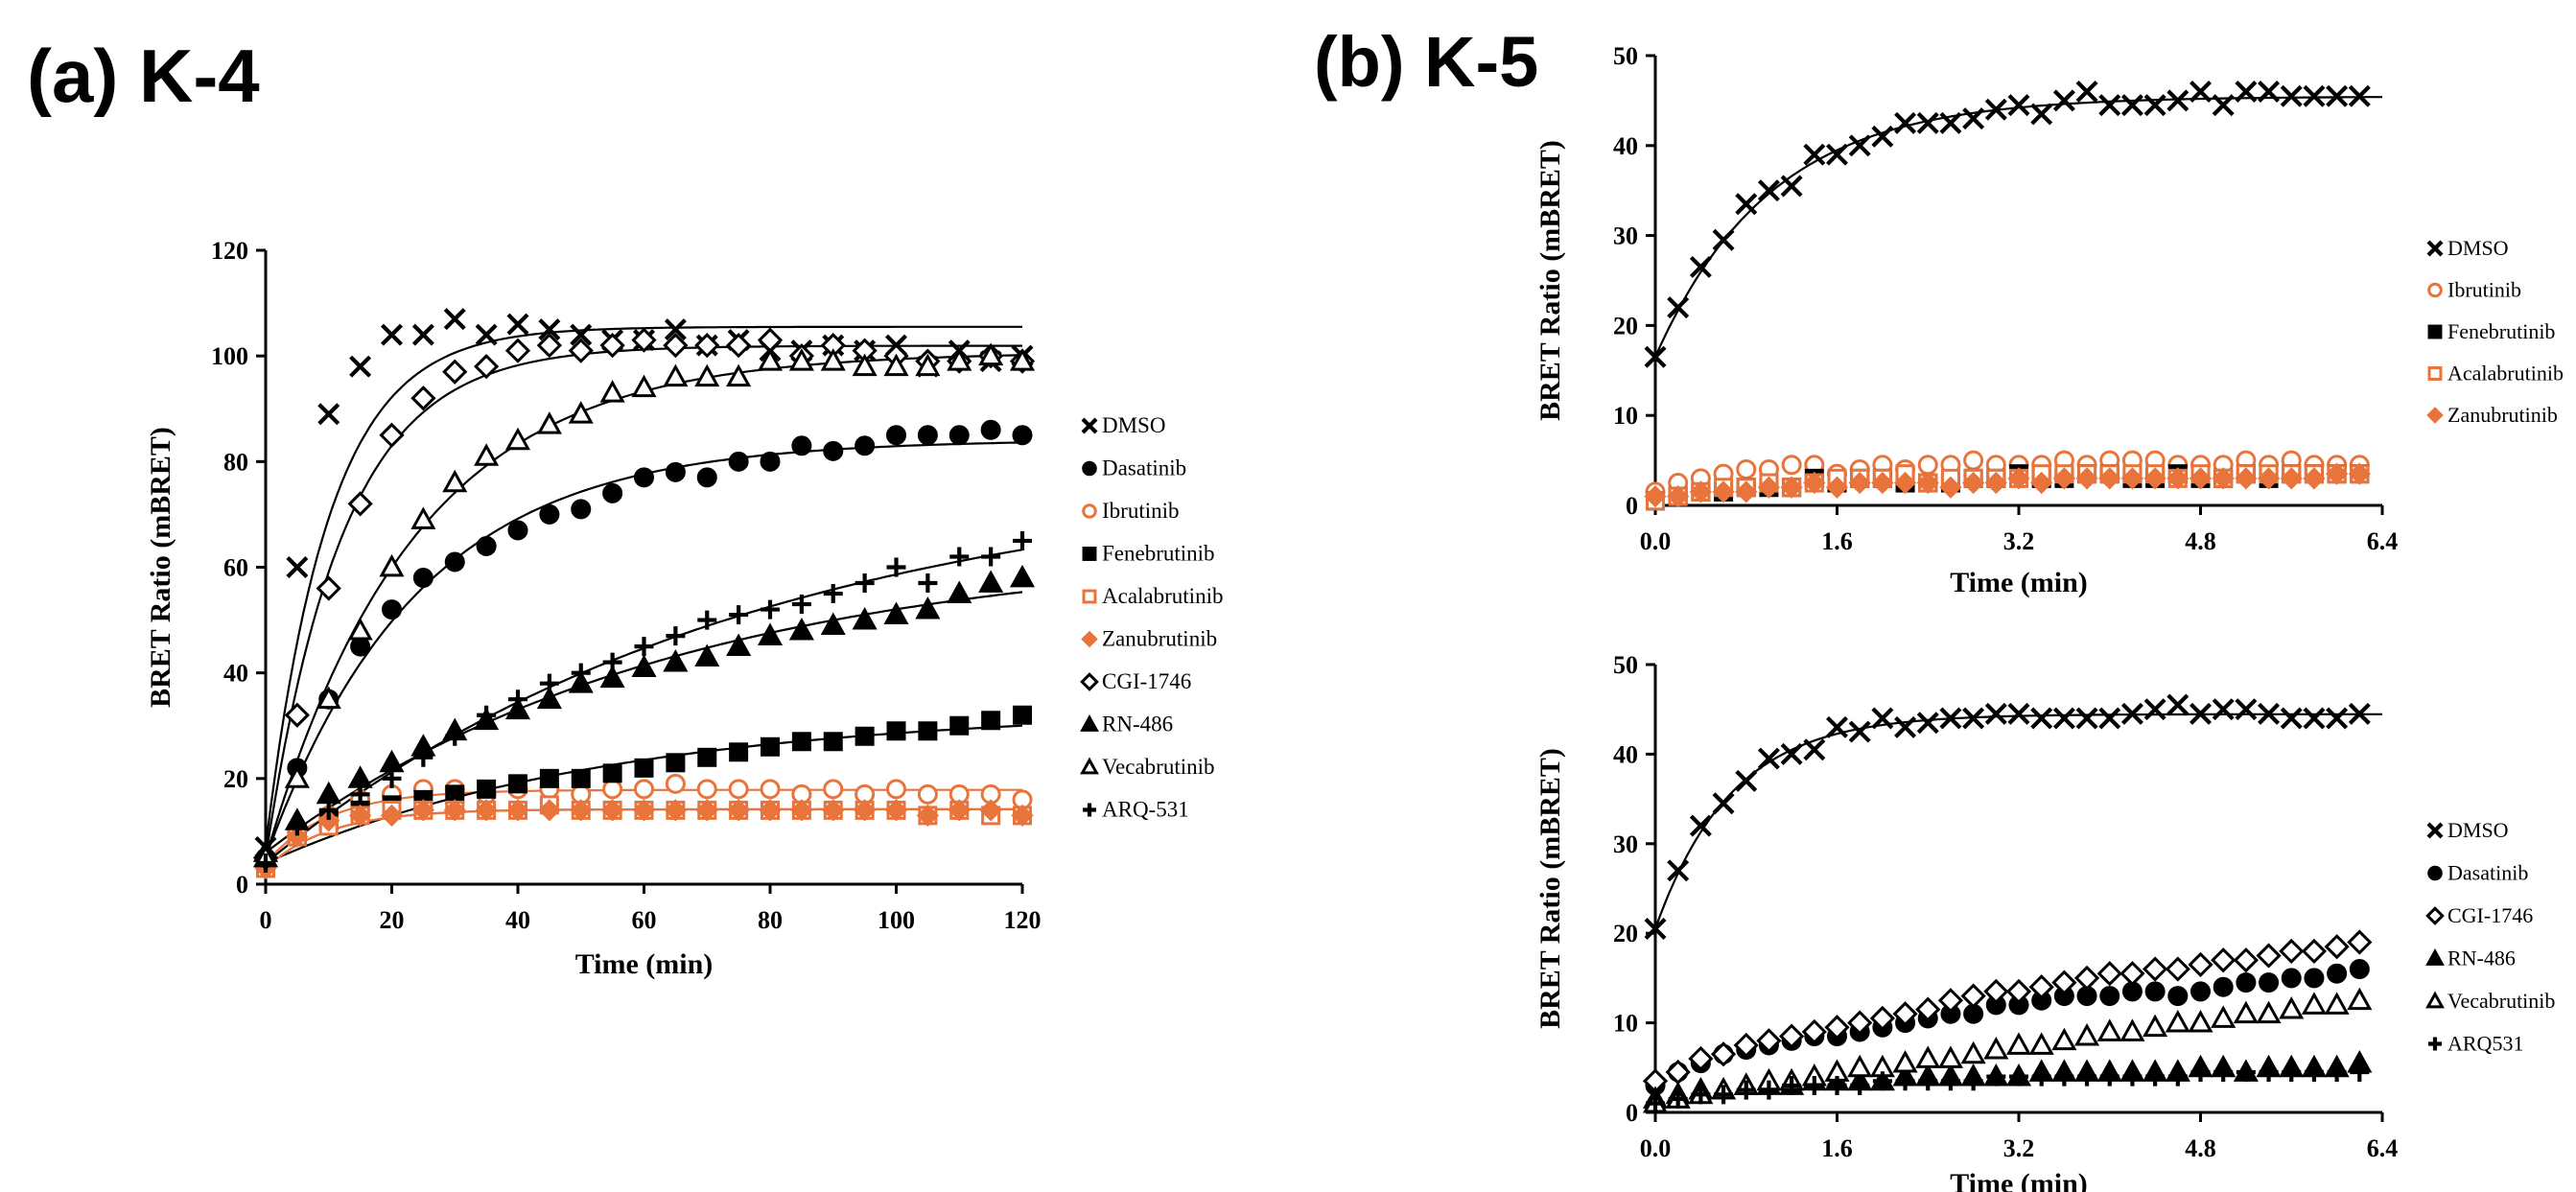  I want to click on fit-curve-dmso, so click(2017, 821).